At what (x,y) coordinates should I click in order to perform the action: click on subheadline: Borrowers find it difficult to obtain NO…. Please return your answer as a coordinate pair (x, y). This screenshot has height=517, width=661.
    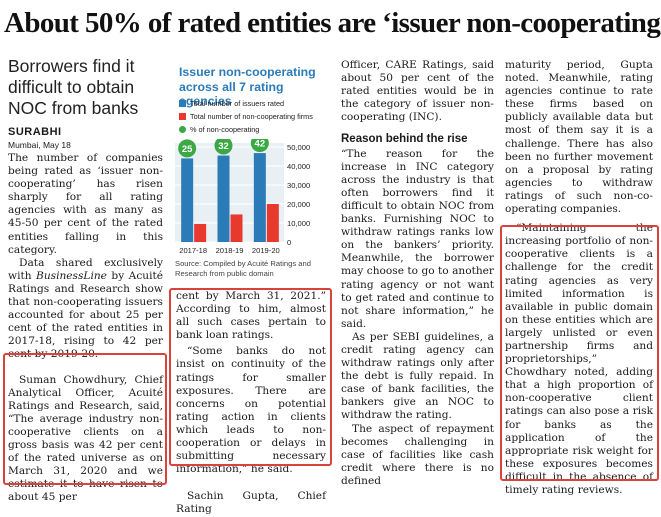
    Looking at the image, I should click on (73, 87).